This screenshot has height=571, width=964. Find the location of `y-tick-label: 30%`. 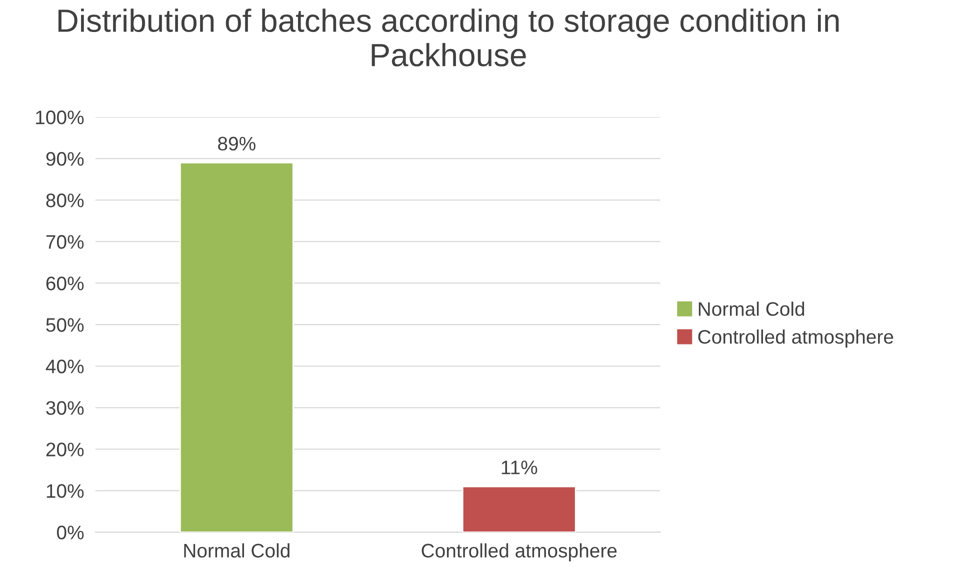

y-tick-label: 30% is located at coordinates (65, 408).